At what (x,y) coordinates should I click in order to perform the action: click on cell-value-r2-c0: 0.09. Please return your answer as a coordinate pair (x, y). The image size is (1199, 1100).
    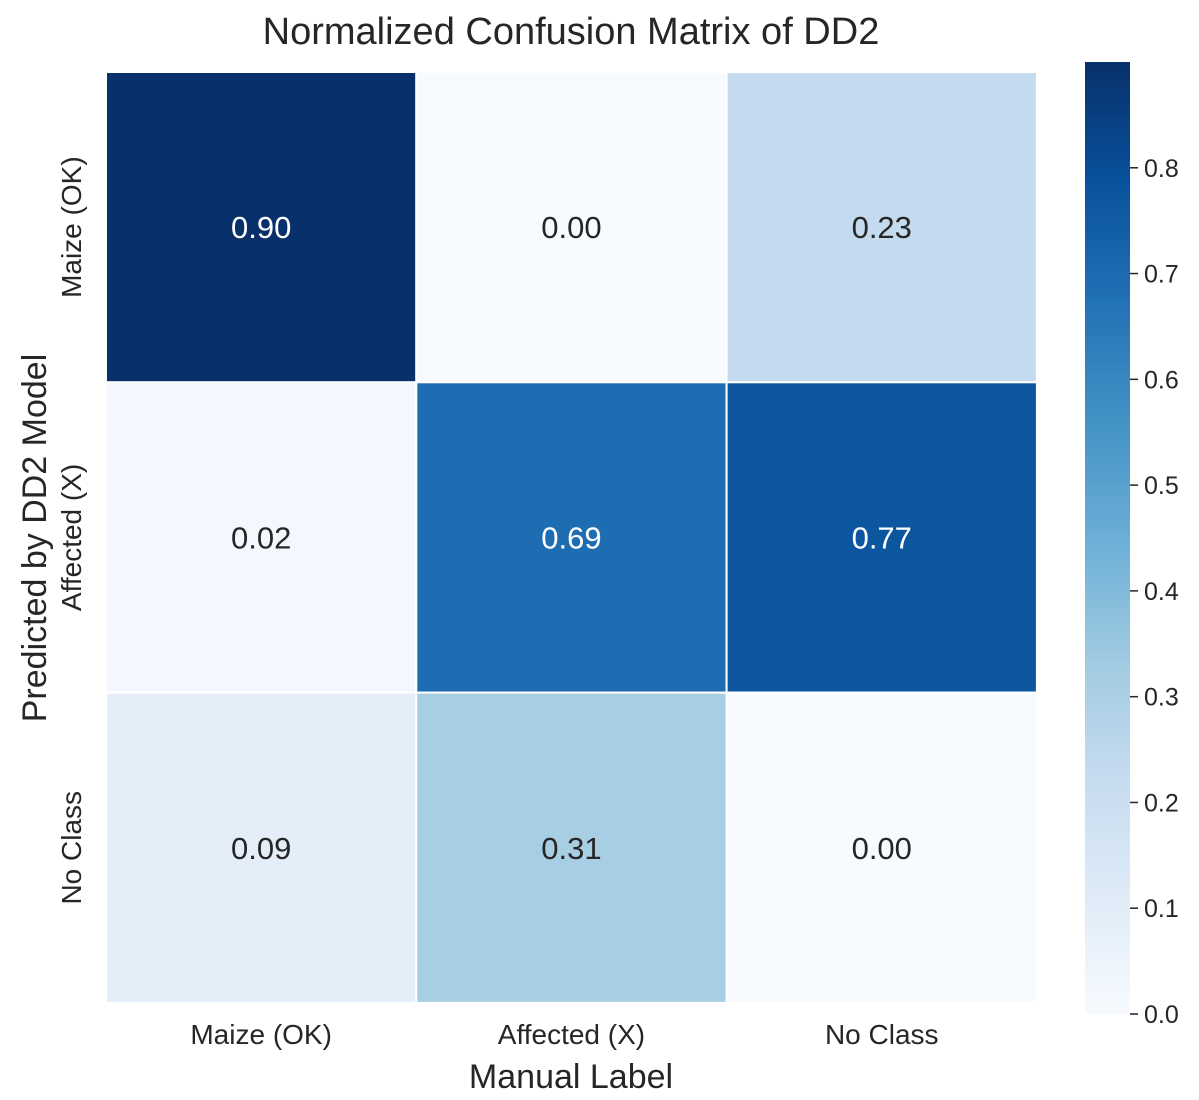
    Looking at the image, I should click on (261, 848).